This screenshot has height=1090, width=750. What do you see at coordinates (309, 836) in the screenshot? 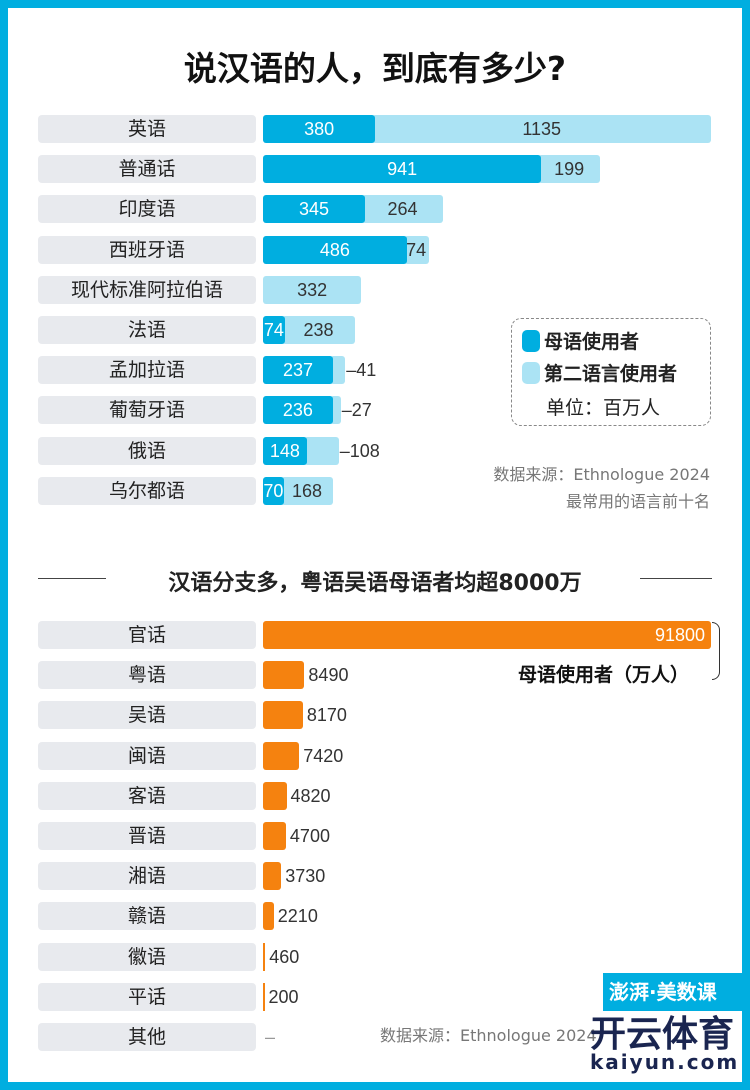
I see `value-label: 4700` at bounding box center [309, 836].